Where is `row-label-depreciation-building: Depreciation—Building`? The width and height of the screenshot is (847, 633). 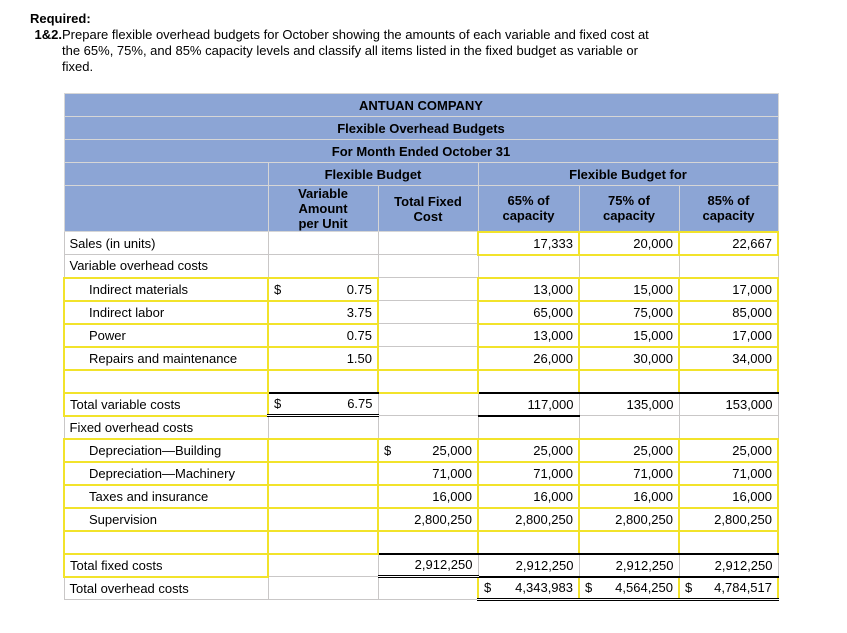
row-label-depreciation-building: Depreciation—Building is located at coordinates (166, 450).